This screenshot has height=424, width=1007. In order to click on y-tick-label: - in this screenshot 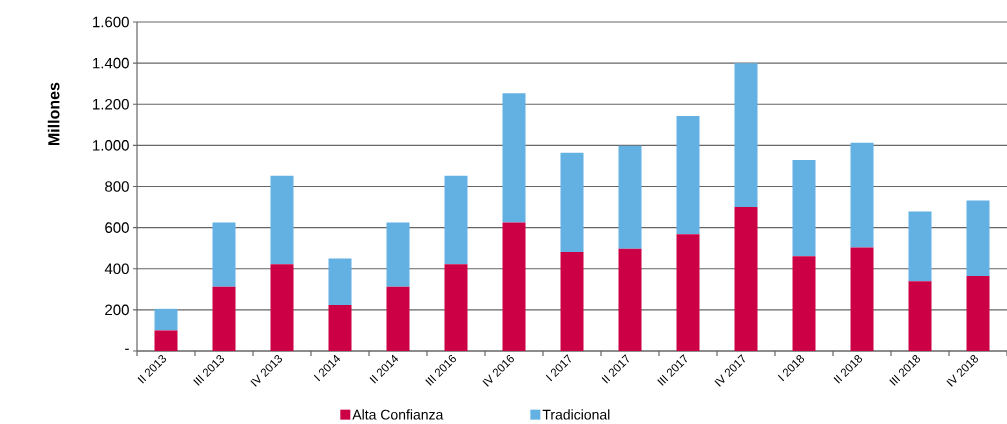, I will do `click(127, 349)`.